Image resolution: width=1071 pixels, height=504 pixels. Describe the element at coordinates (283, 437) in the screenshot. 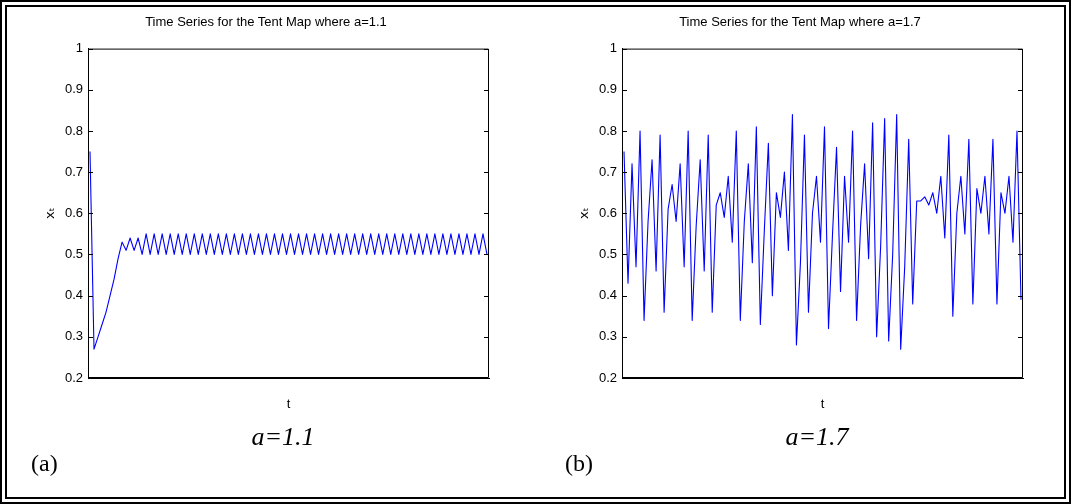

I see `text: a=1.1` at that location.